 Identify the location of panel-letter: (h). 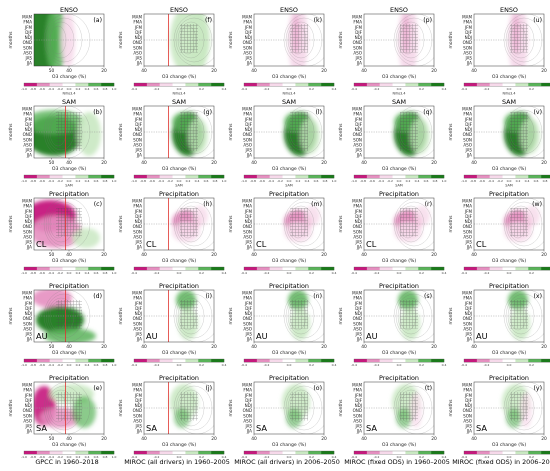
(207, 204).